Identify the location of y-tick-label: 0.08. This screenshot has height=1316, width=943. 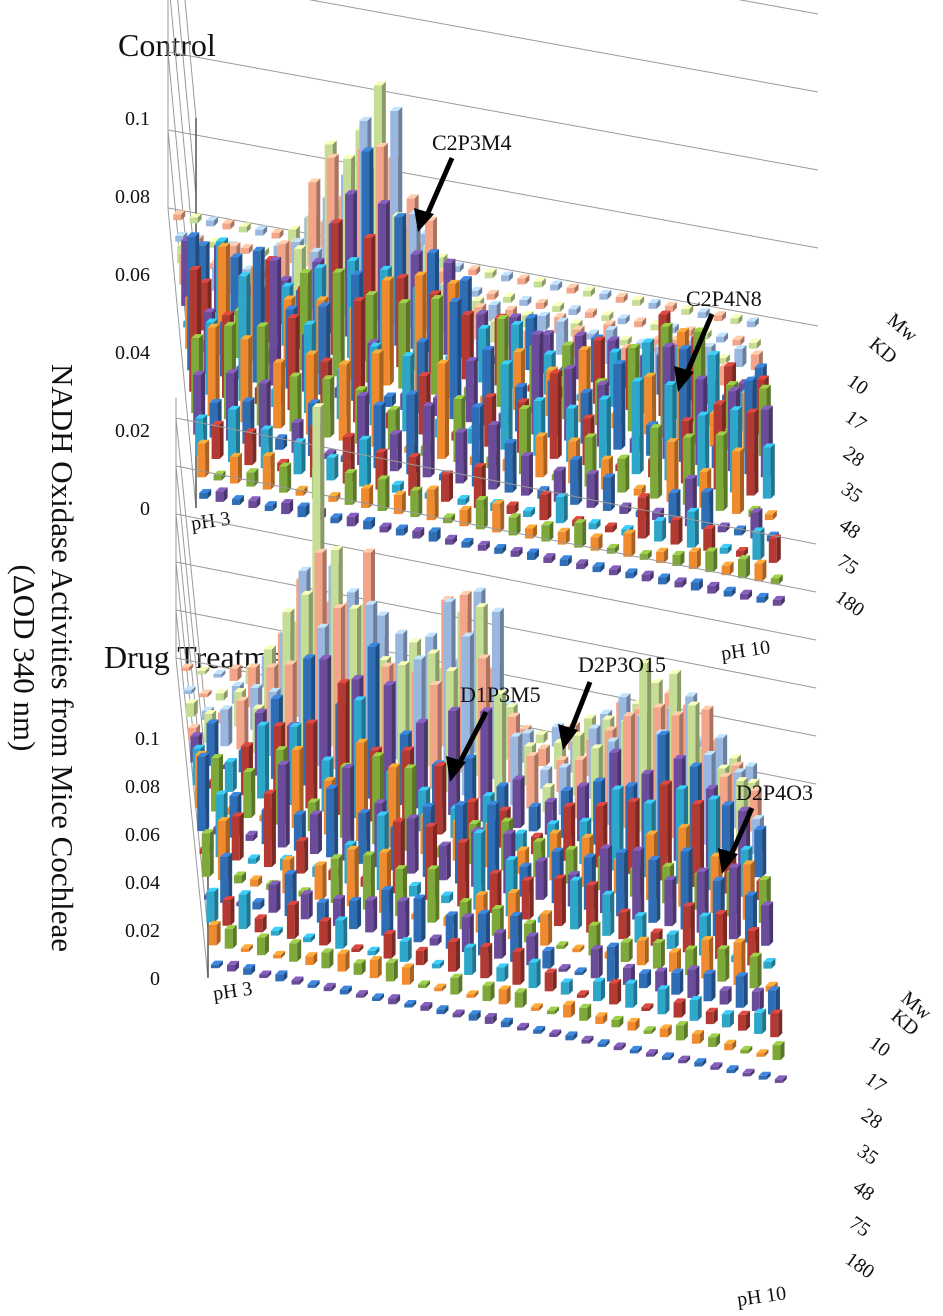
(142, 787).